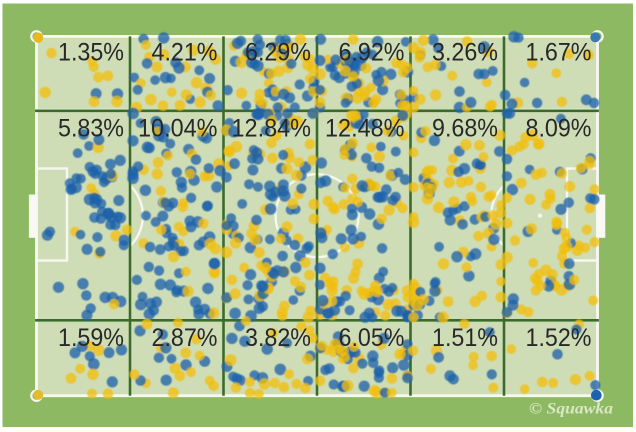 The image size is (636, 432). I want to click on svg-text: 1.59%, so click(91, 338).